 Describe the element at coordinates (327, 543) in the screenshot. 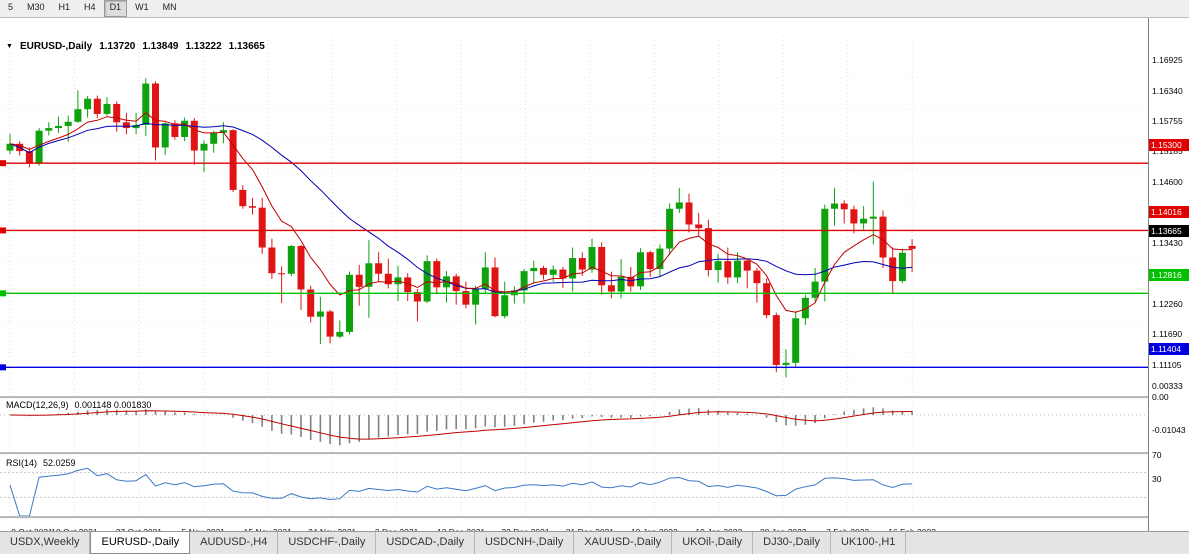

I see `tab-usdchf-daily: USDCHF-,Daily` at that location.